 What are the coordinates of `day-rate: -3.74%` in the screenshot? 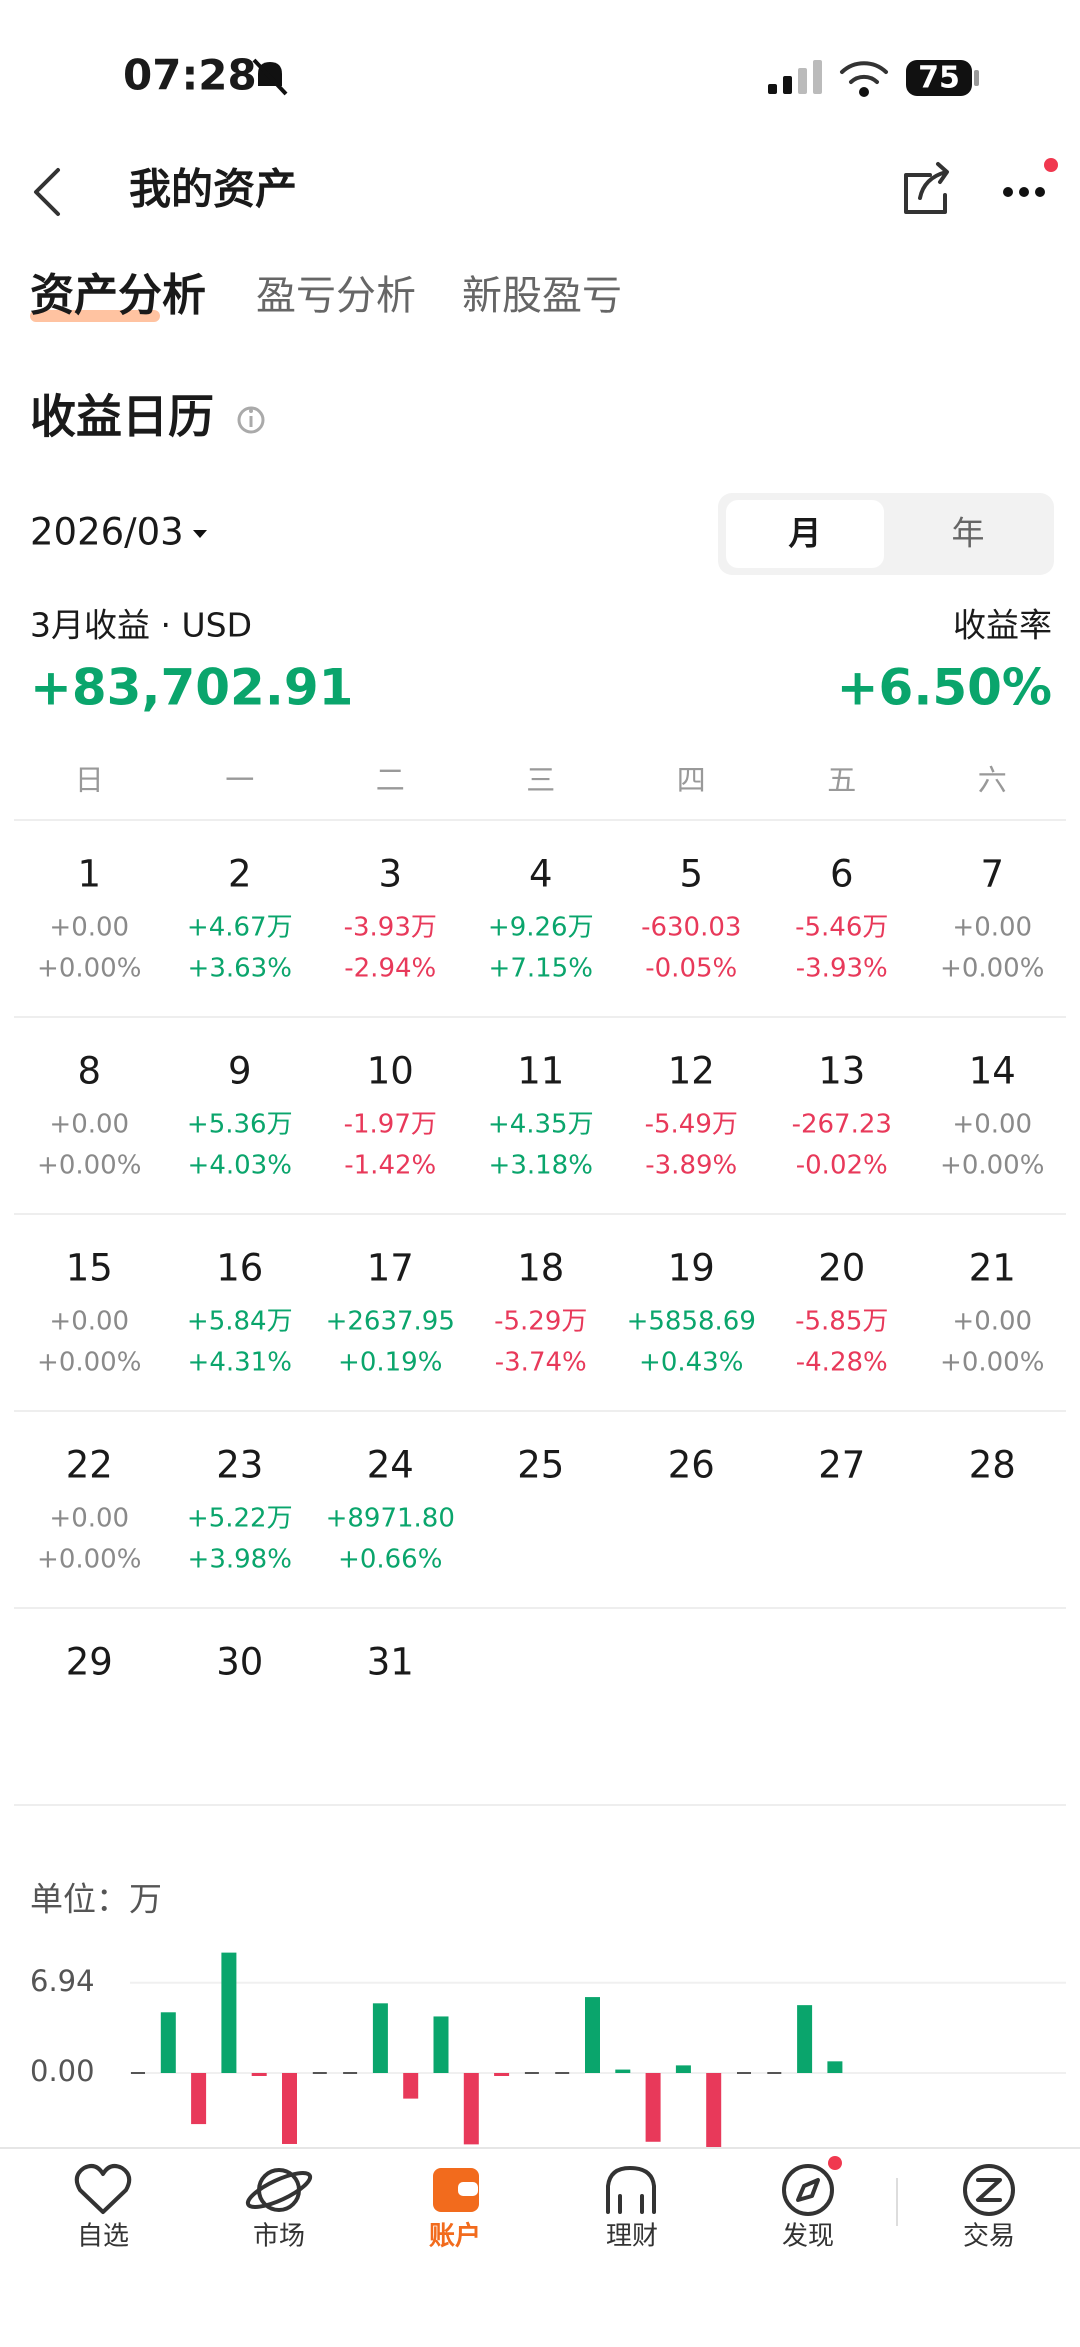 It's located at (541, 1363).